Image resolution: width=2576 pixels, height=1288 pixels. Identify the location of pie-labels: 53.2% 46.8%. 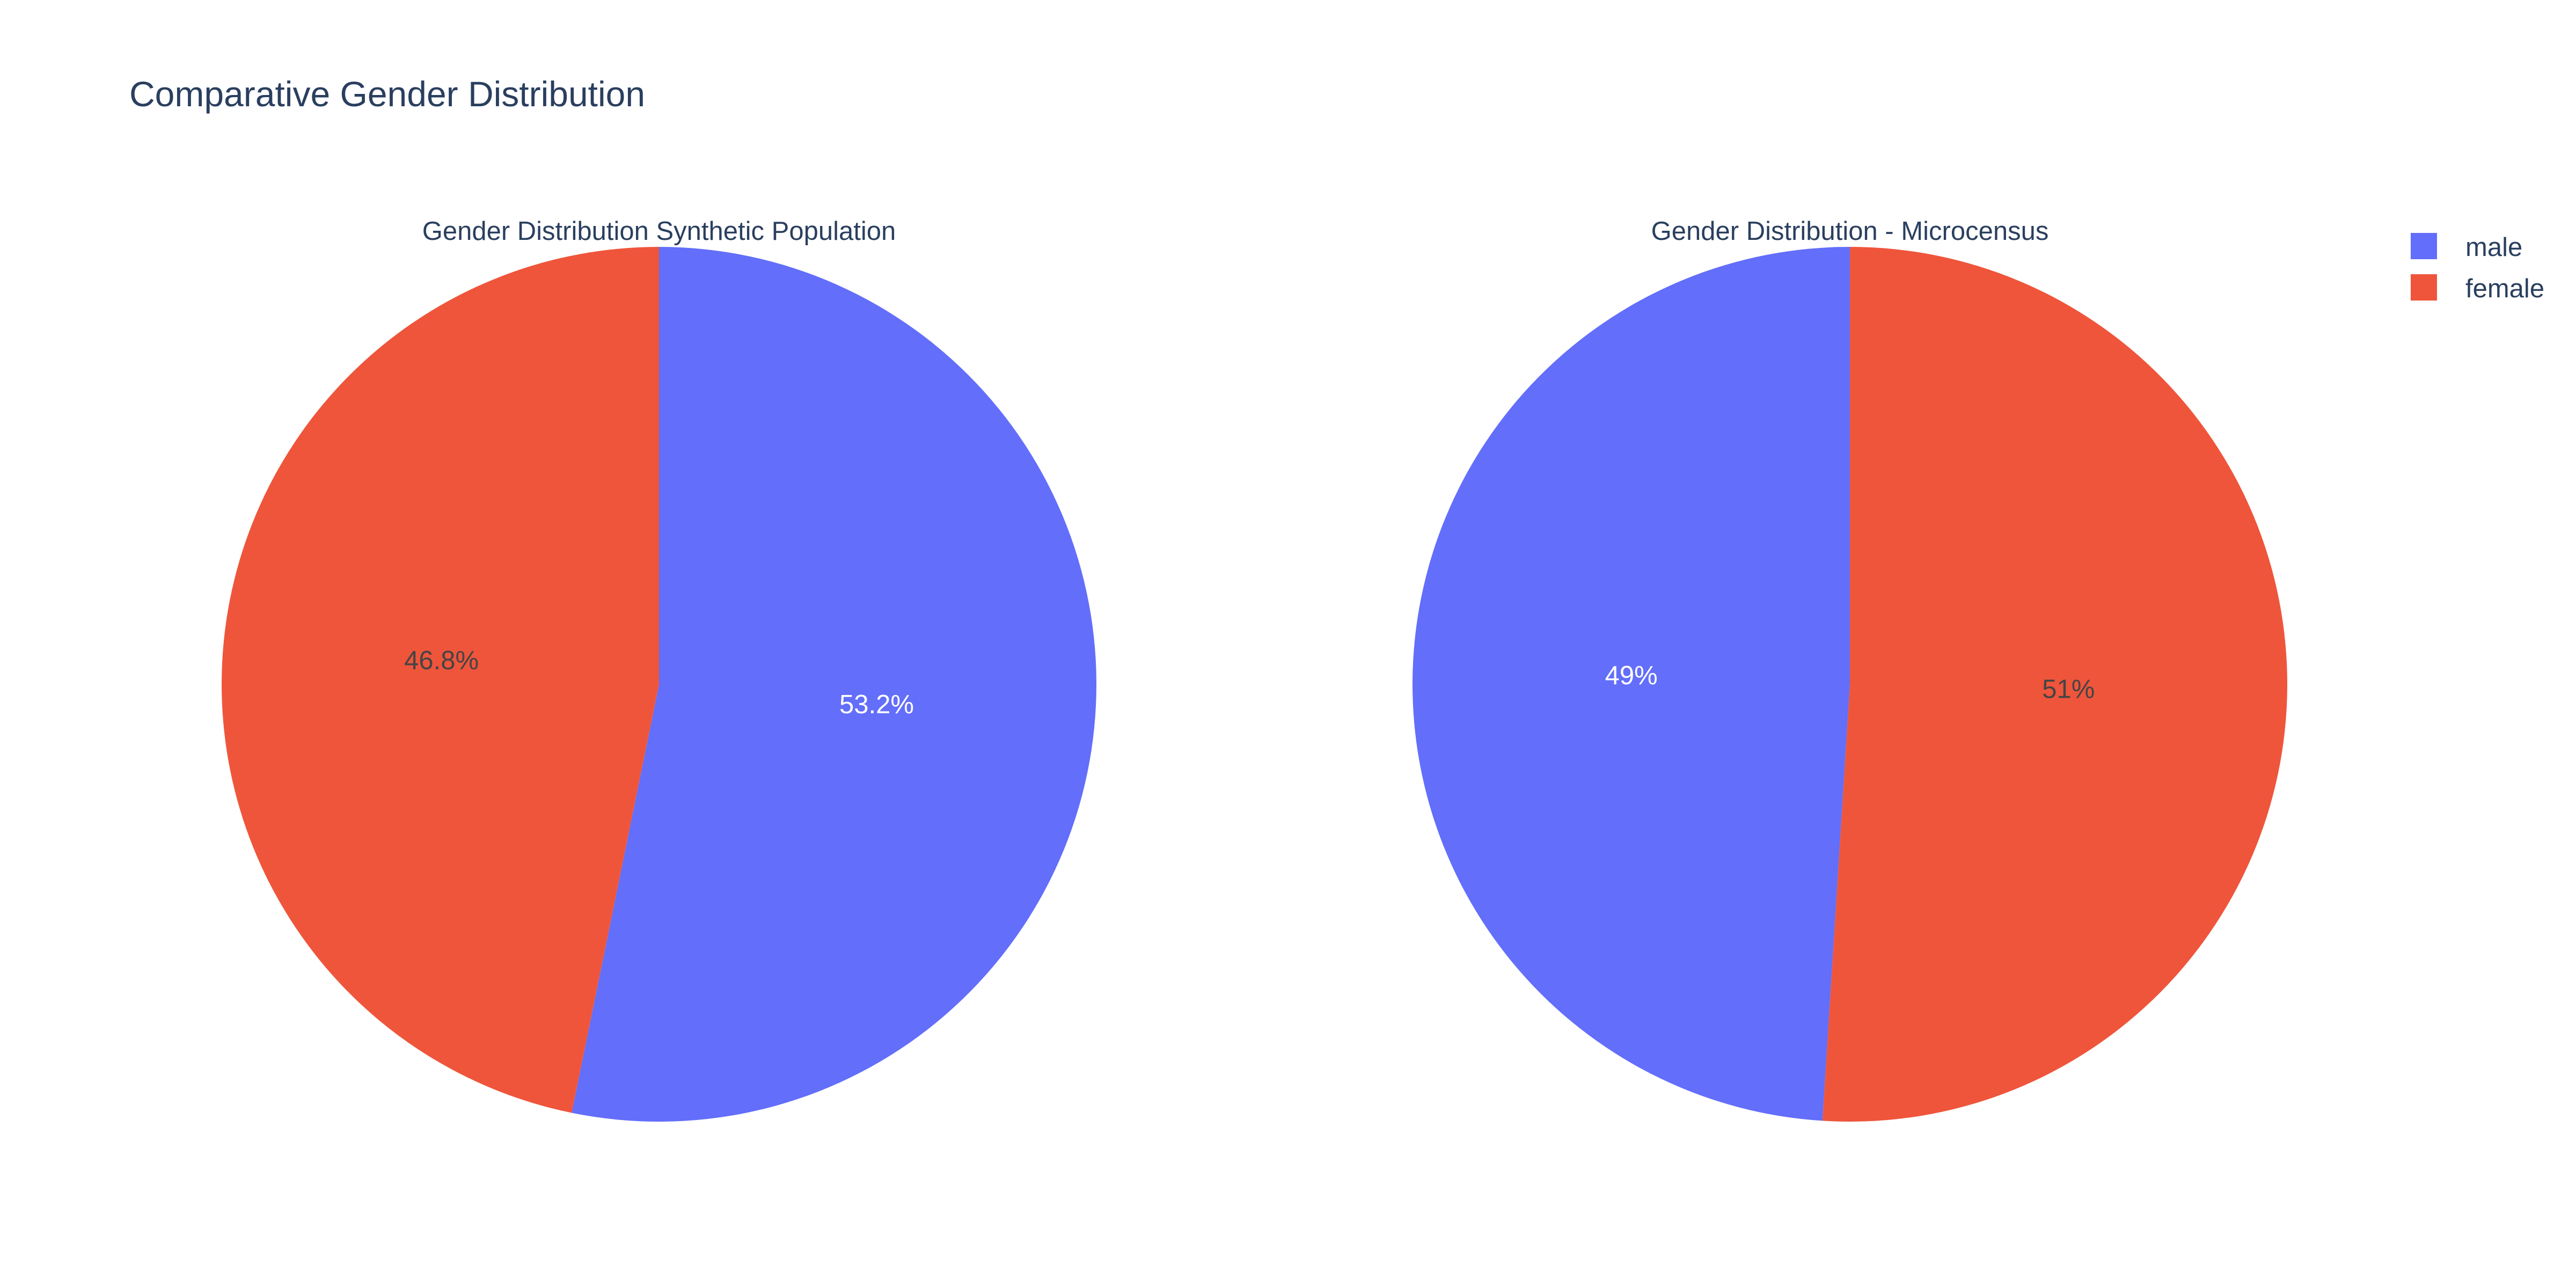
(659, 682).